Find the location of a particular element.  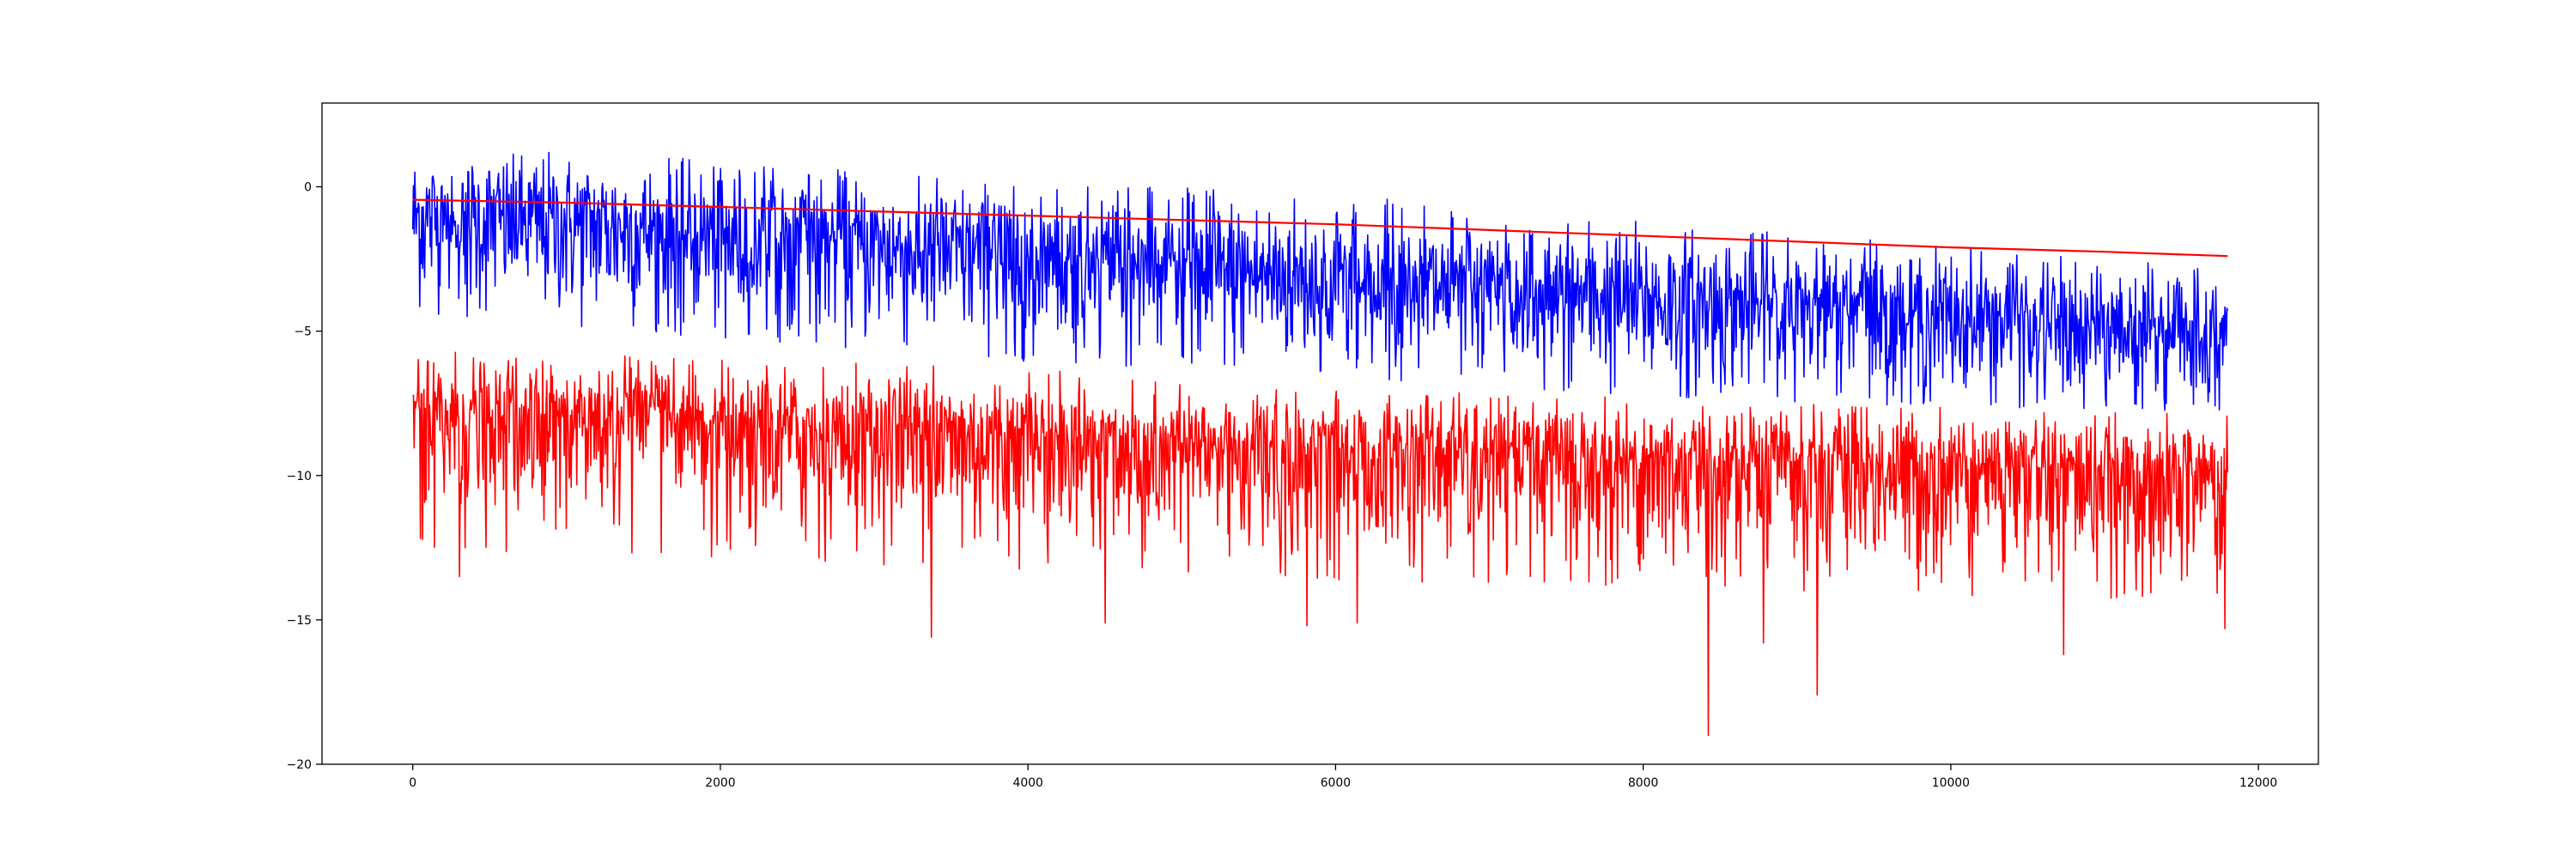

y-tick-label: −5 is located at coordinates (303, 332).